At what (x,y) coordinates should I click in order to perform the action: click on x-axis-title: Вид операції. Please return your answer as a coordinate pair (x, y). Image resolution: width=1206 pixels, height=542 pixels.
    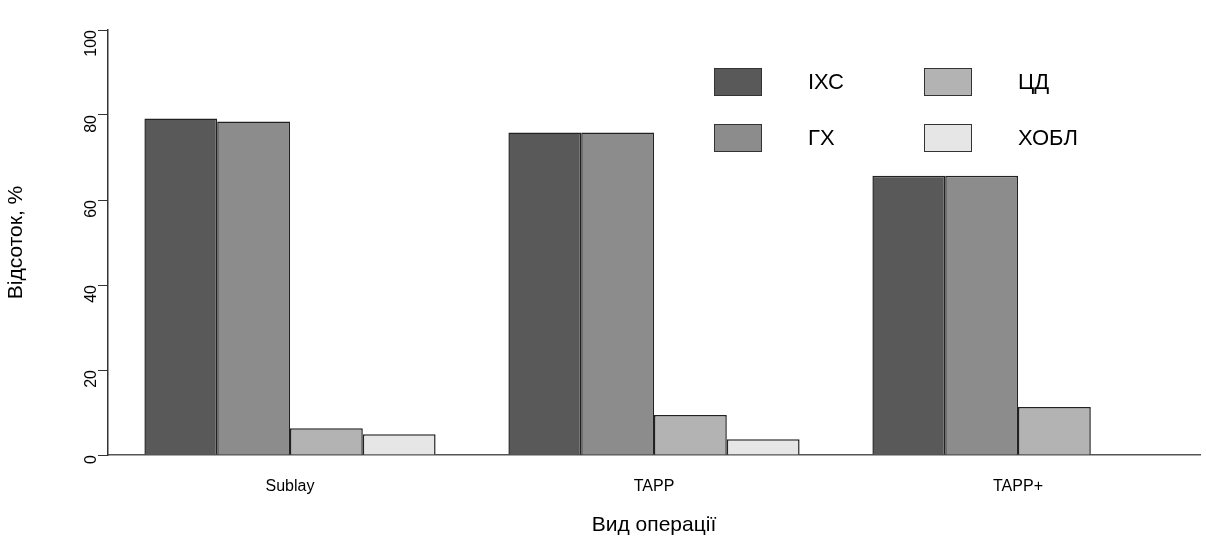
    Looking at the image, I should click on (654, 524).